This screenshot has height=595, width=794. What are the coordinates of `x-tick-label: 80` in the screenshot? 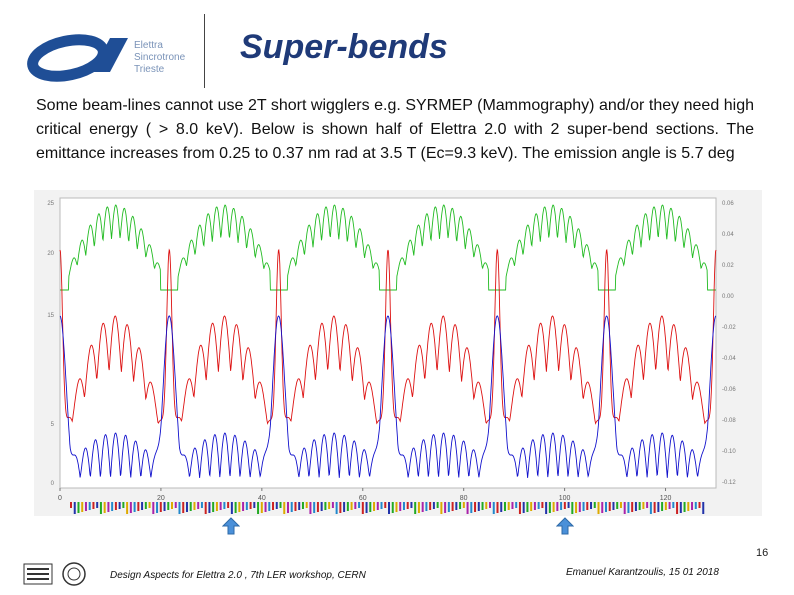 It's located at (464, 498).